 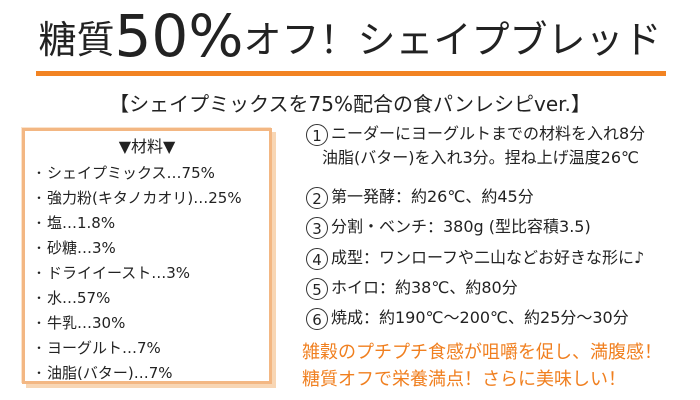 What do you see at coordinates (179, 36) in the screenshot?
I see `title-number: 50%` at bounding box center [179, 36].